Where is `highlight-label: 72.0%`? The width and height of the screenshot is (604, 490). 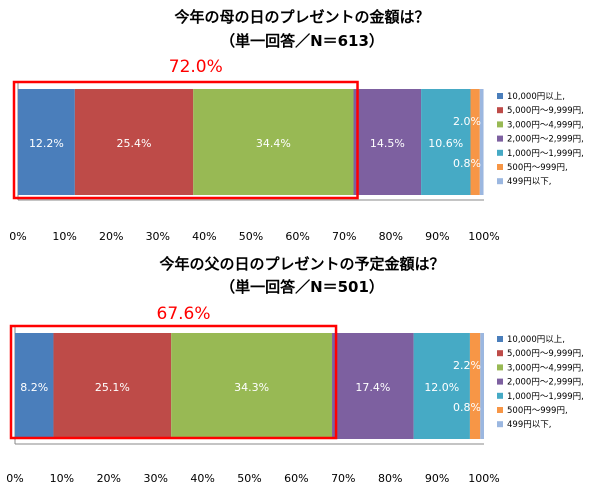
highlight-label: 72.0% is located at coordinates (196, 67).